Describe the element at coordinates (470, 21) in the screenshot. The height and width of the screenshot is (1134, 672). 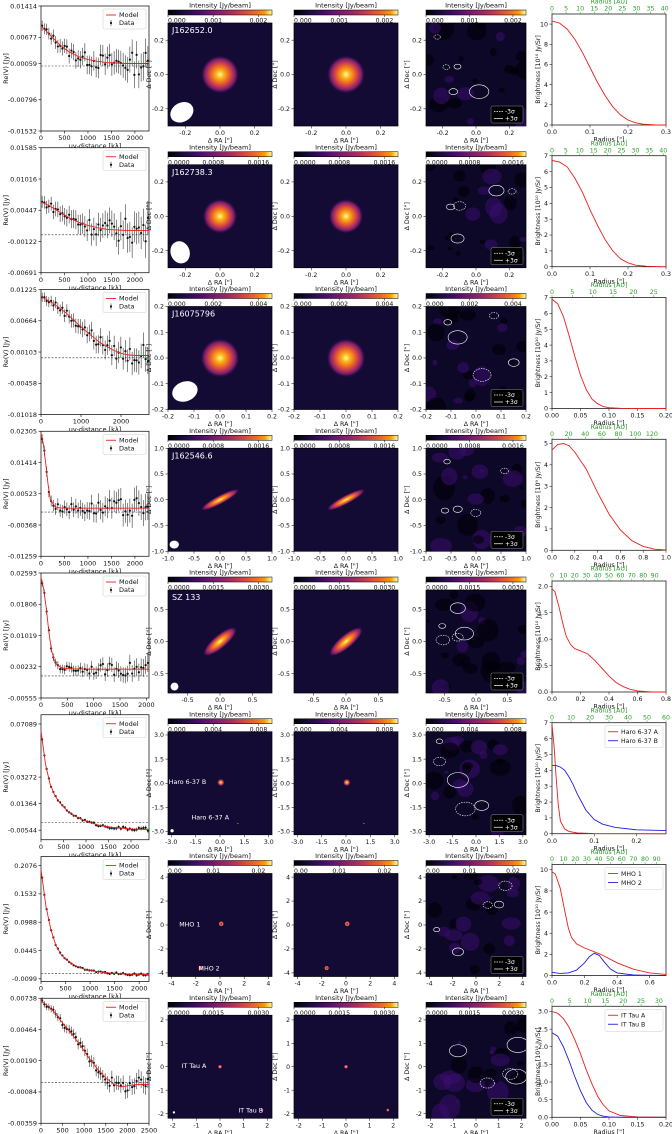
I see `colorbar-tick-label: 0.001` at that location.